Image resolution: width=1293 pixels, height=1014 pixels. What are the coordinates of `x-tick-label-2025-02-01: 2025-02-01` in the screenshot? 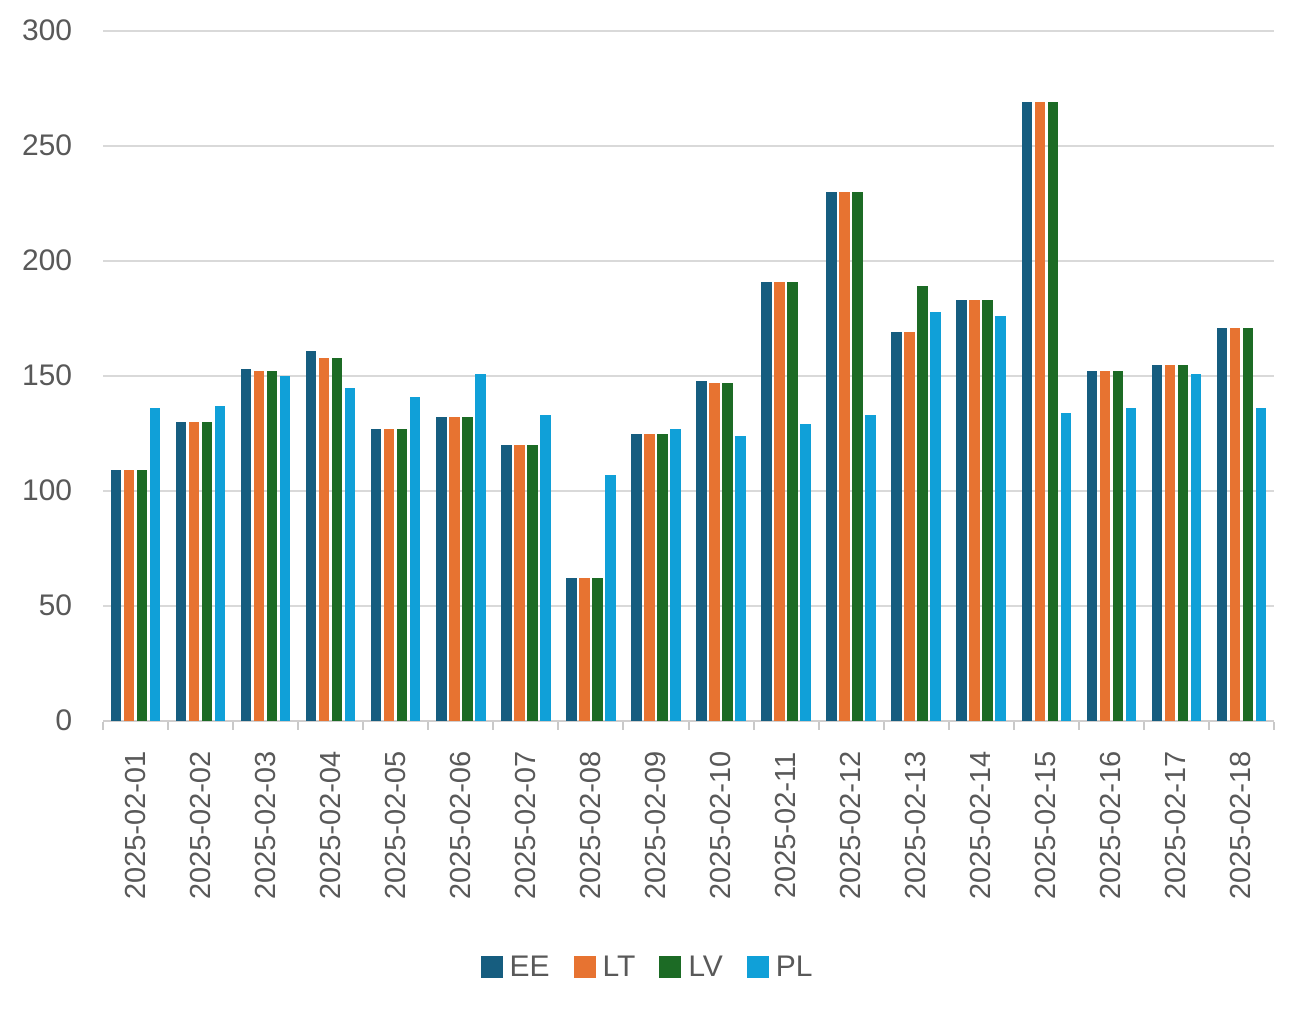 It's located at (135, 825).